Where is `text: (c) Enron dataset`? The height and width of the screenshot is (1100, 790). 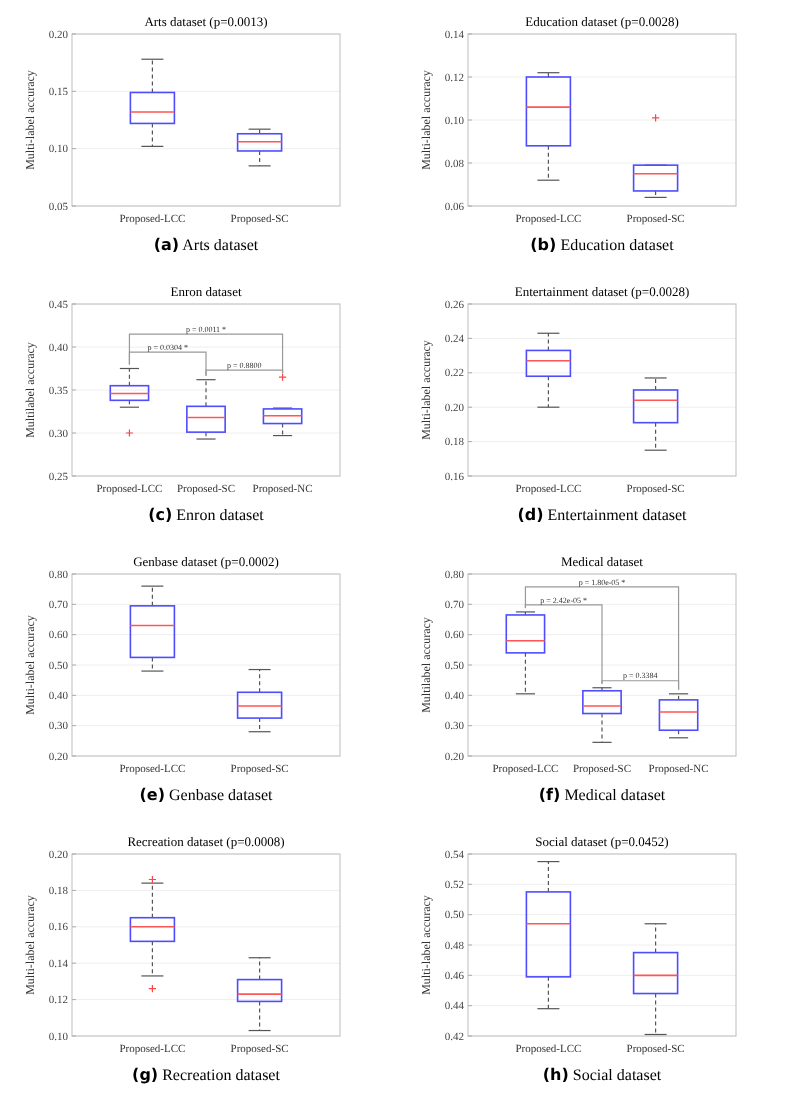
text: (c) Enron dataset is located at coordinates (207, 515).